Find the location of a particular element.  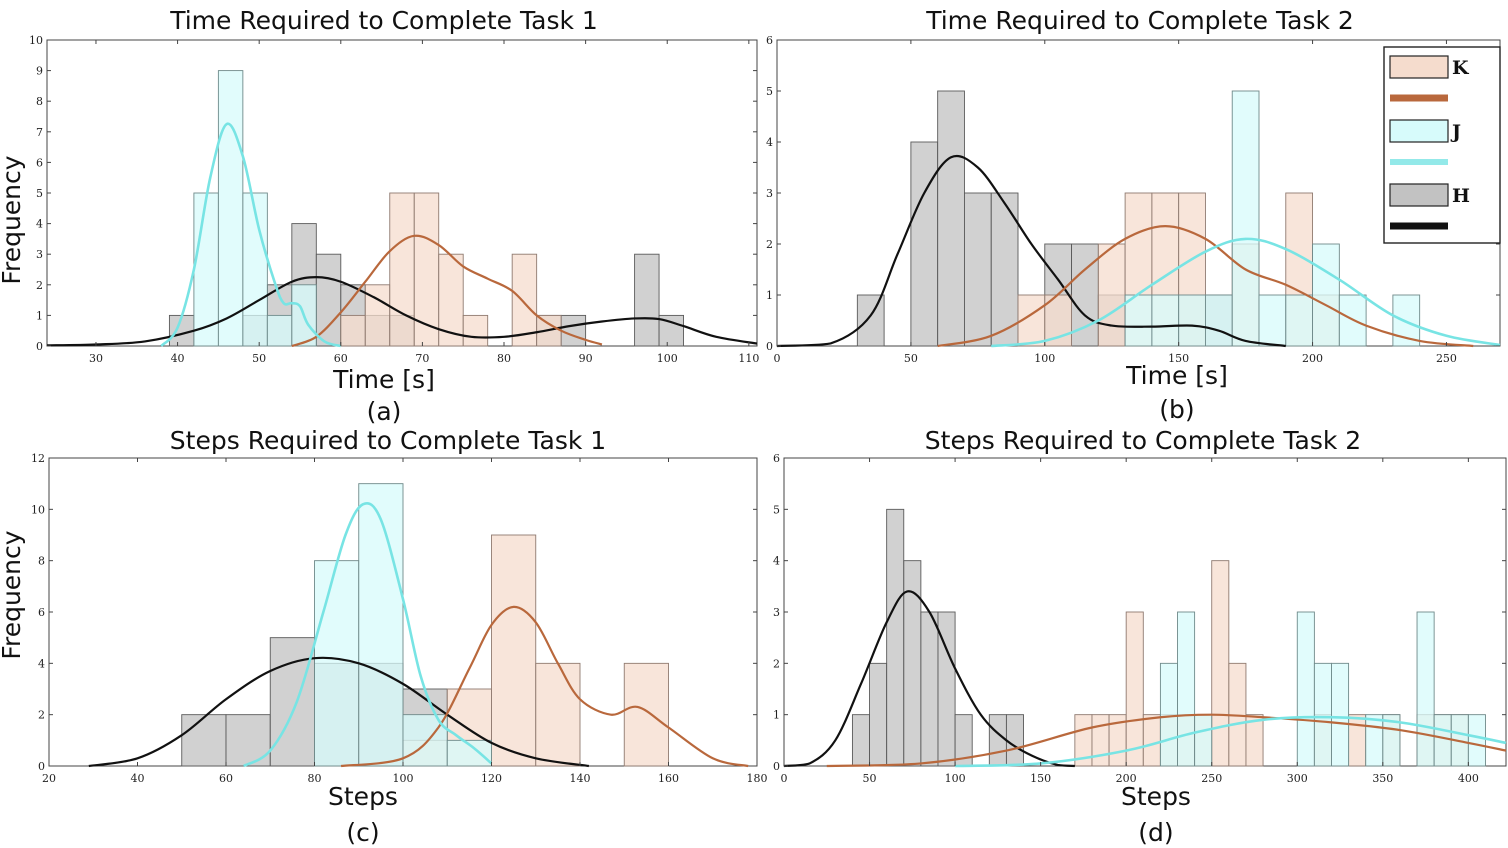

legend-label-j: J is located at coordinates (1455, 132).